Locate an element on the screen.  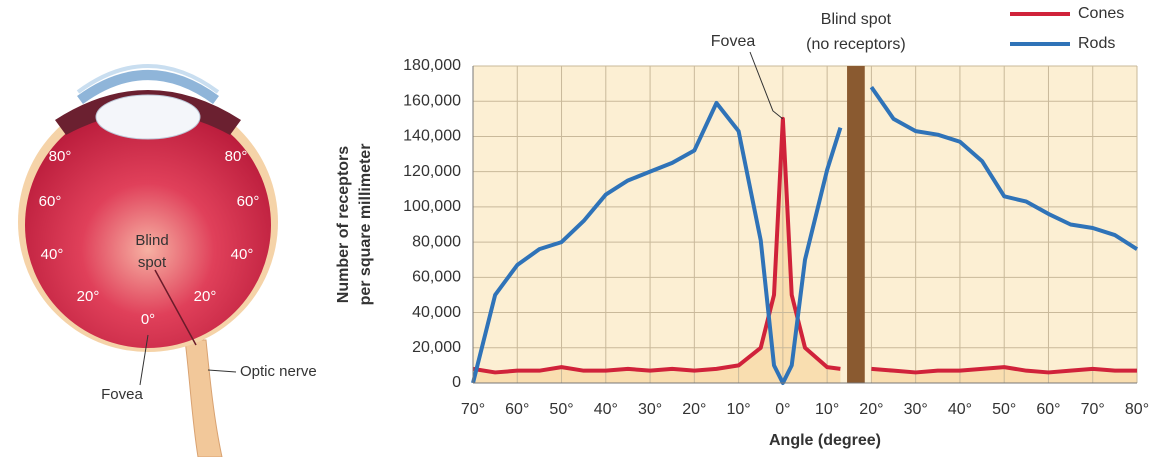
y-tick-label: 120,000 is located at coordinates (432, 171).